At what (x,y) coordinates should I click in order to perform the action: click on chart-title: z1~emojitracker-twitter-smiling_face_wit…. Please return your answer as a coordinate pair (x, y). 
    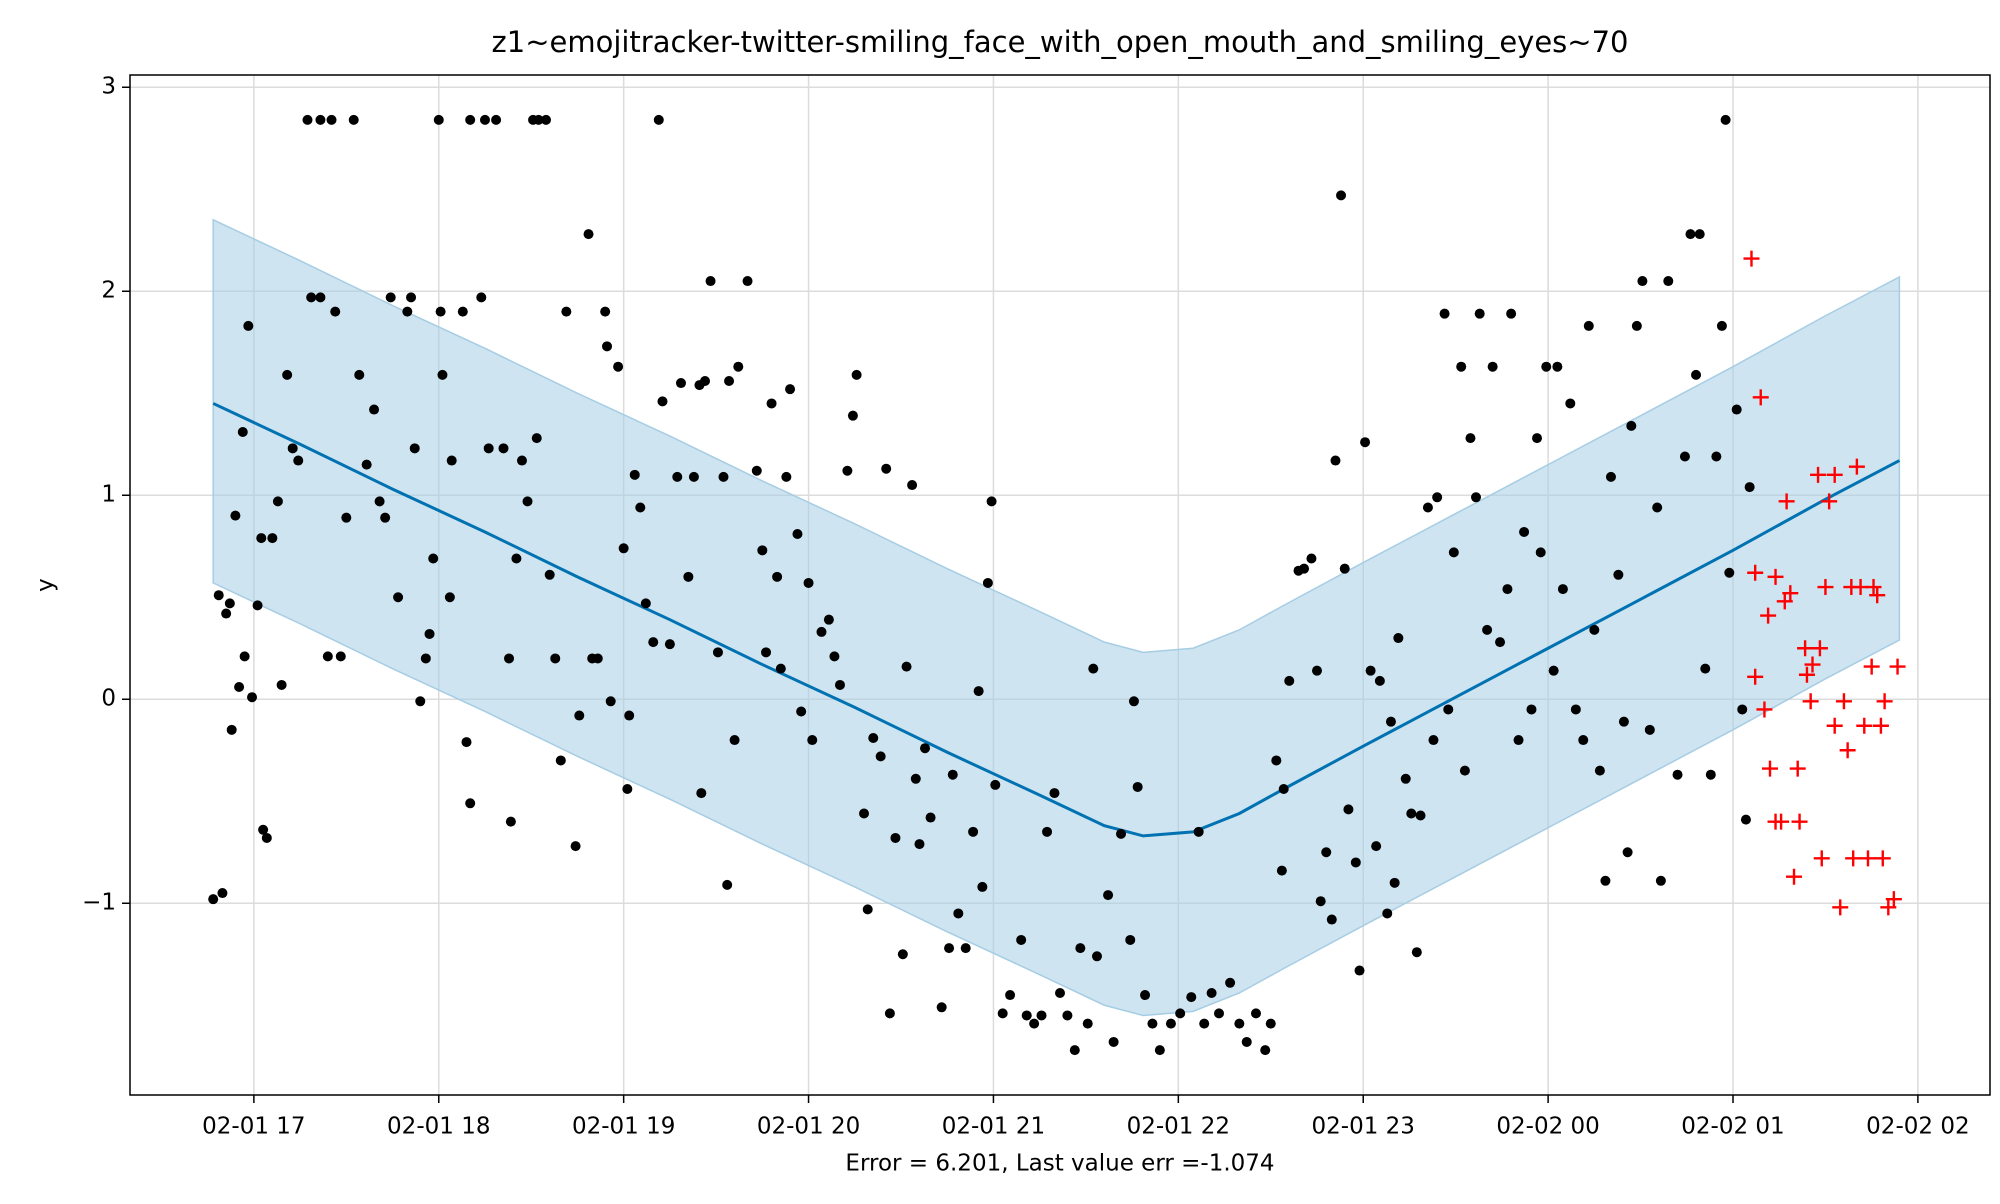
    Looking at the image, I should click on (1060, 42).